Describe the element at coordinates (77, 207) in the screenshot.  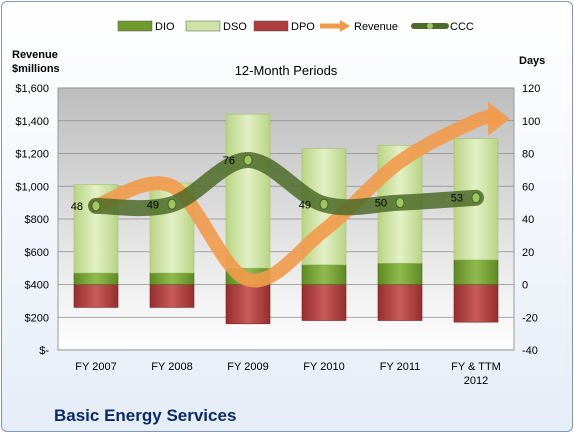
I see `ccc-data-label: 48` at that location.